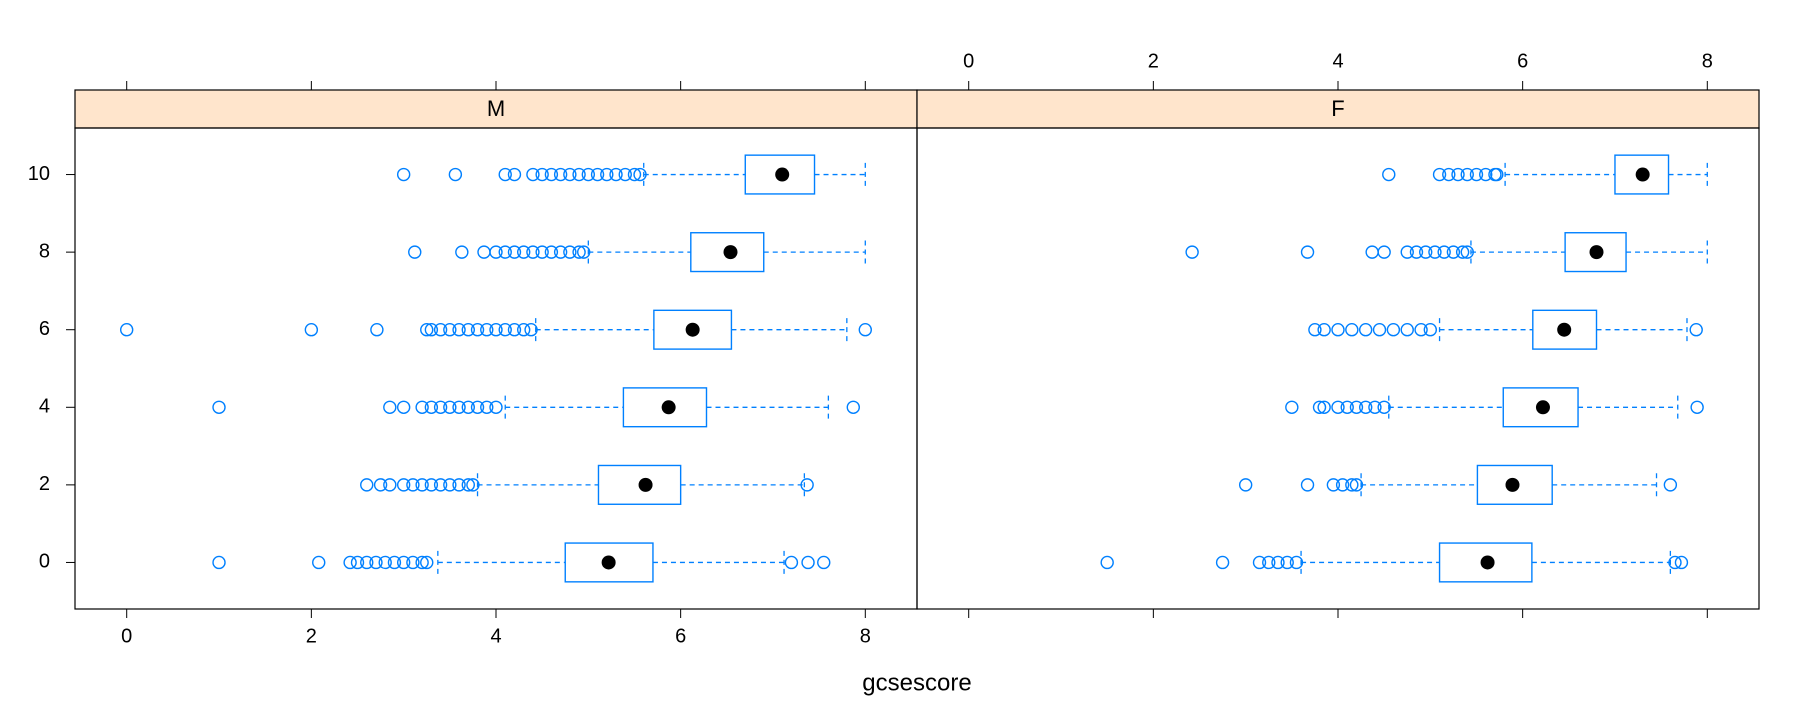 The width and height of the screenshot is (1800, 720). Describe the element at coordinates (311, 636) in the screenshot. I see `x-tick-label: 2` at that location.